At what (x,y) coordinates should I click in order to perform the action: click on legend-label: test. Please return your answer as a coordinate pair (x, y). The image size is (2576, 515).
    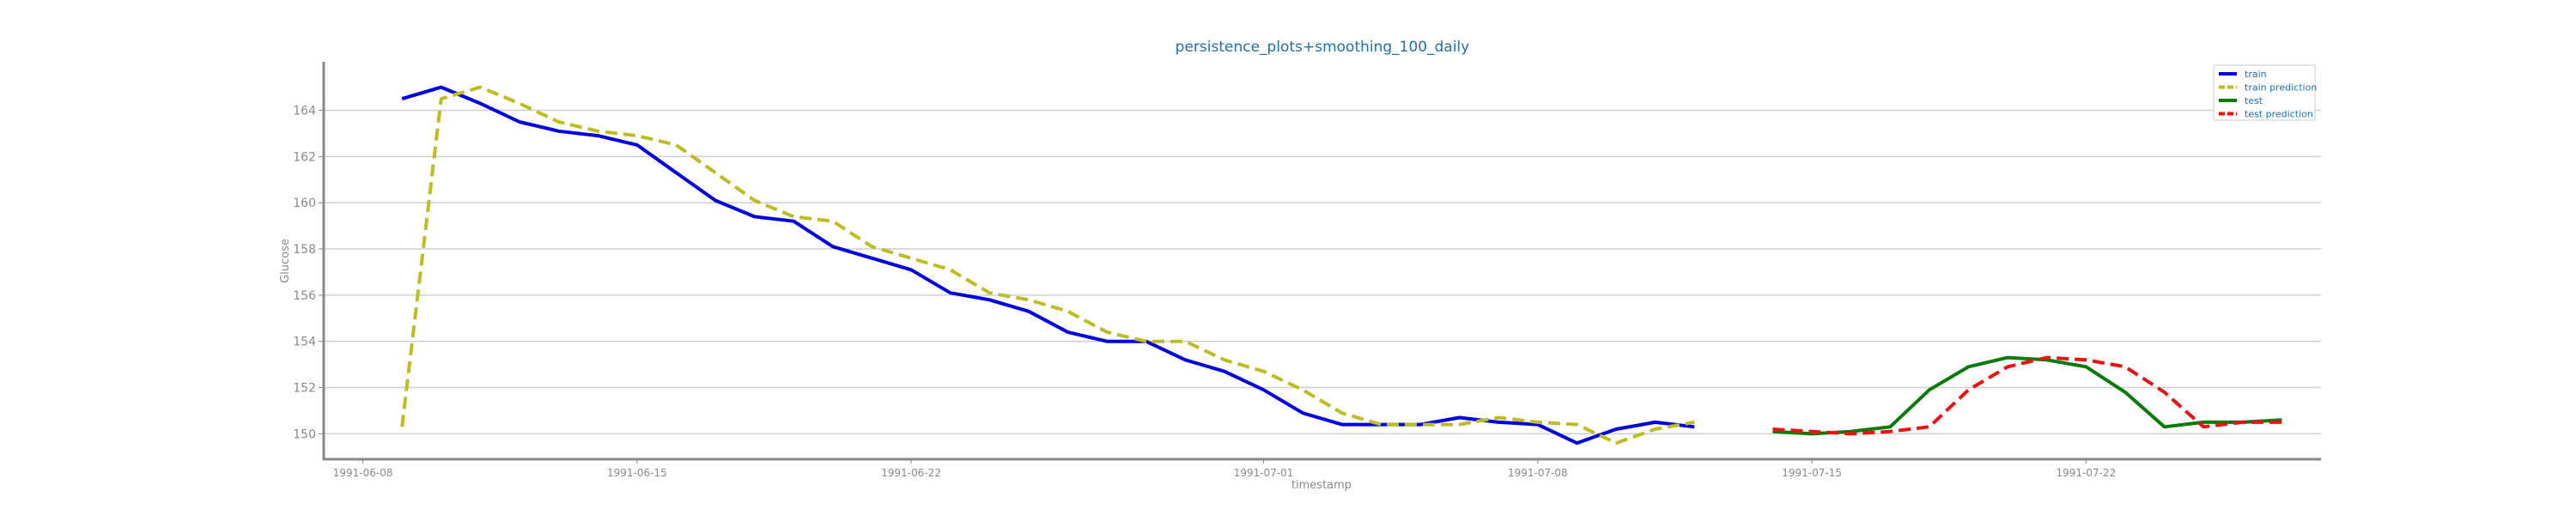
    Looking at the image, I should click on (2254, 100).